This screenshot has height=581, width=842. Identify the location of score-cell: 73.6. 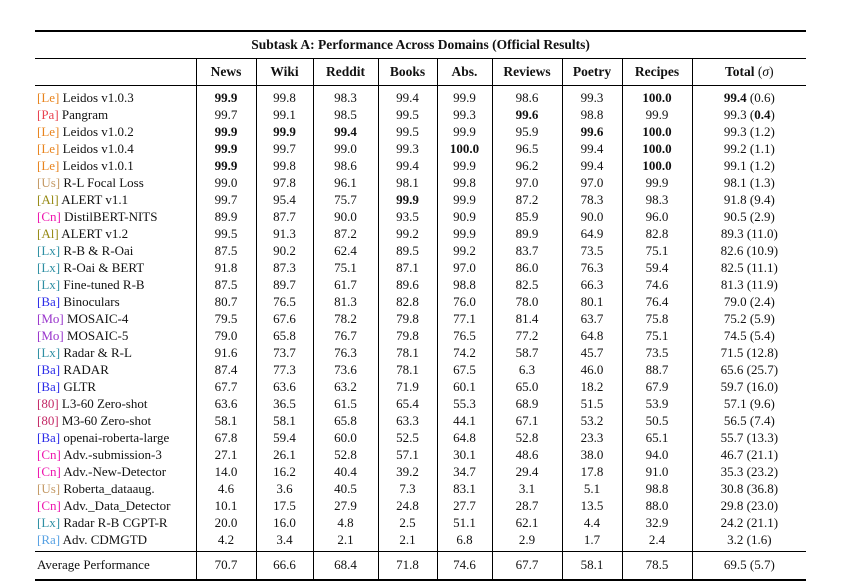
(345, 369).